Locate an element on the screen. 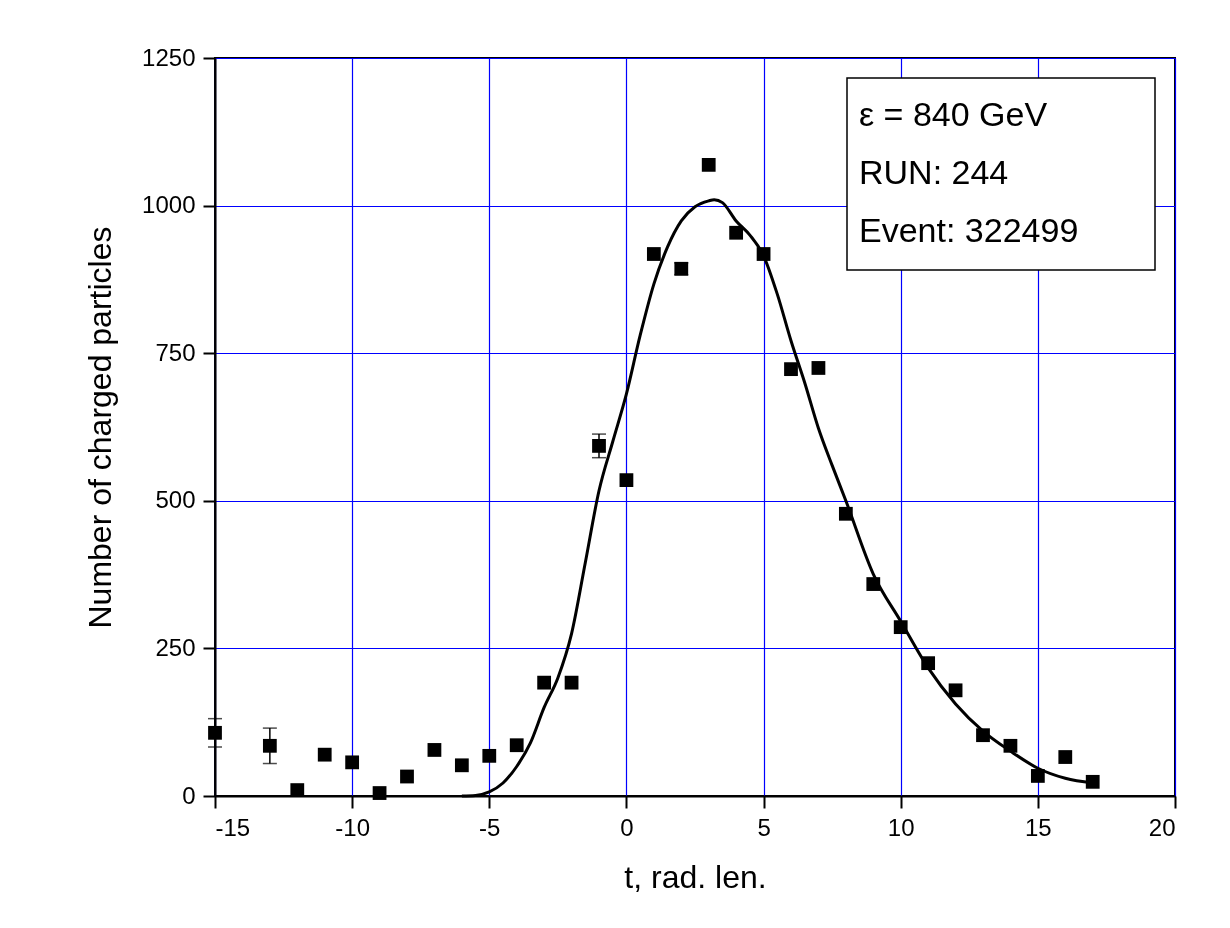  annotation: RUN: 244 is located at coordinates (934, 172).